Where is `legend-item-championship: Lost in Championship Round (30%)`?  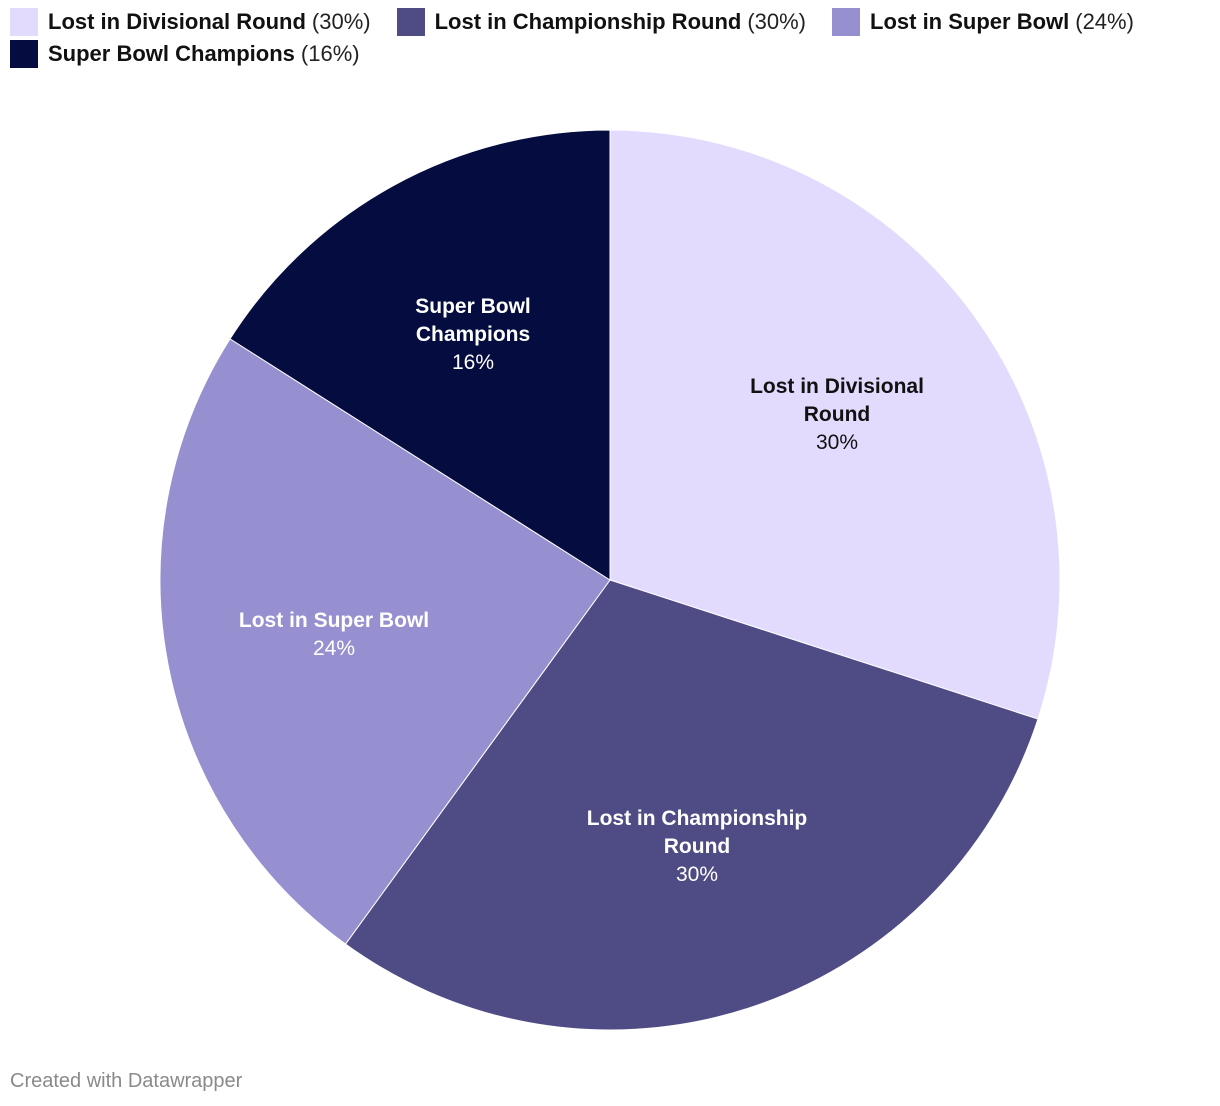 legend-item-championship: Lost in Championship Round (30%) is located at coordinates (601, 22).